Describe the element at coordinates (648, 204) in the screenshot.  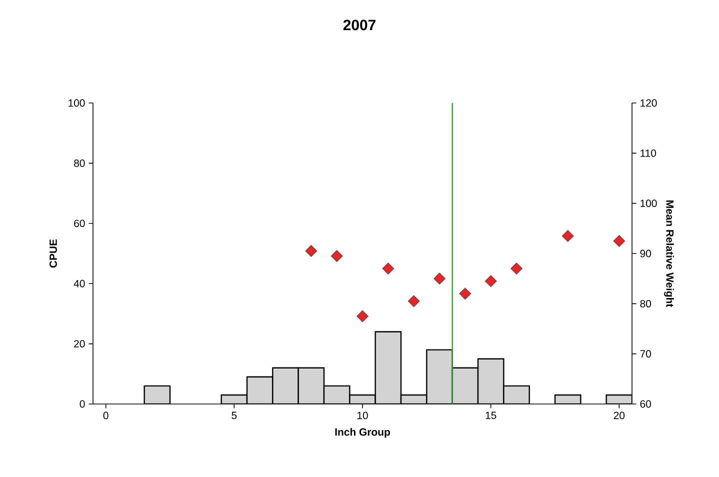
I see `y2-tick-label: 100` at that location.